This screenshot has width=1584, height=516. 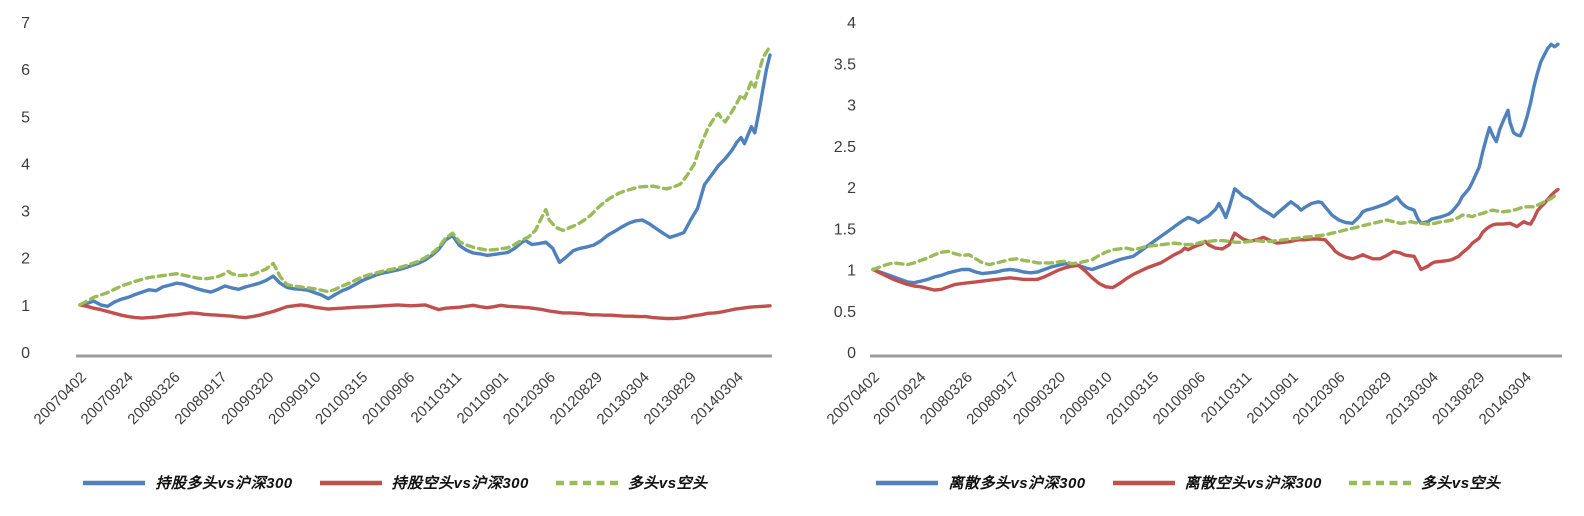 What do you see at coordinates (25, 117) in the screenshot?
I see `y-tick-label: 5` at bounding box center [25, 117].